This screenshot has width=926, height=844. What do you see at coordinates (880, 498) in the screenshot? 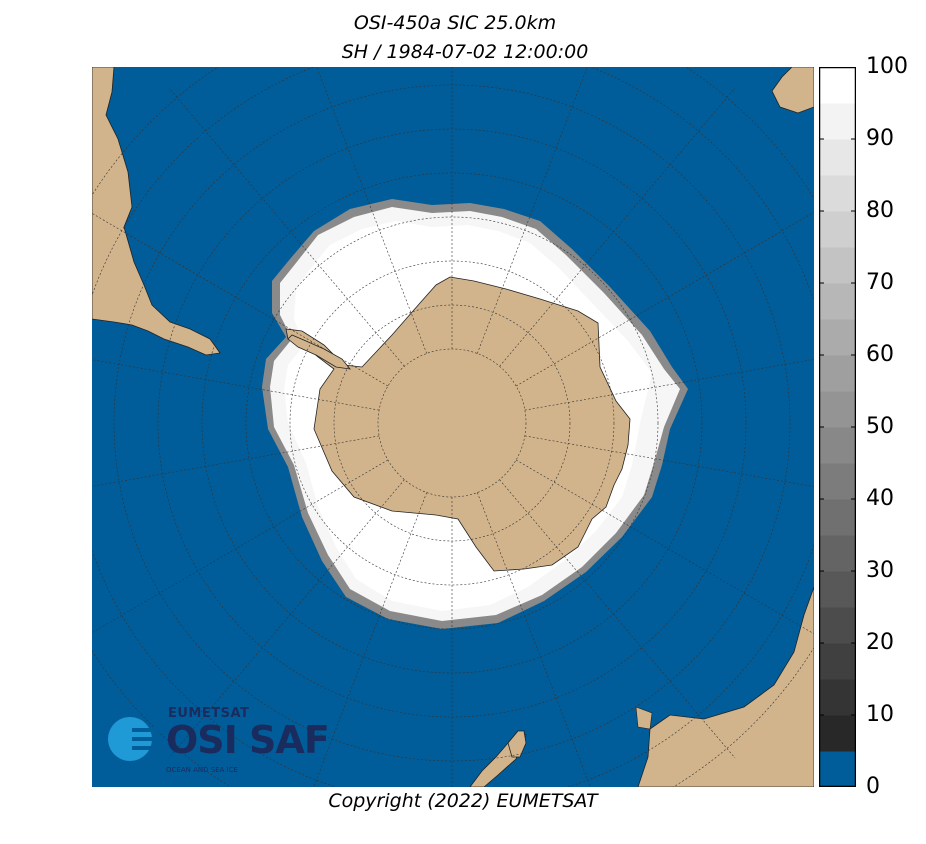
I see `colorbar-tick-label: 40` at bounding box center [880, 498].